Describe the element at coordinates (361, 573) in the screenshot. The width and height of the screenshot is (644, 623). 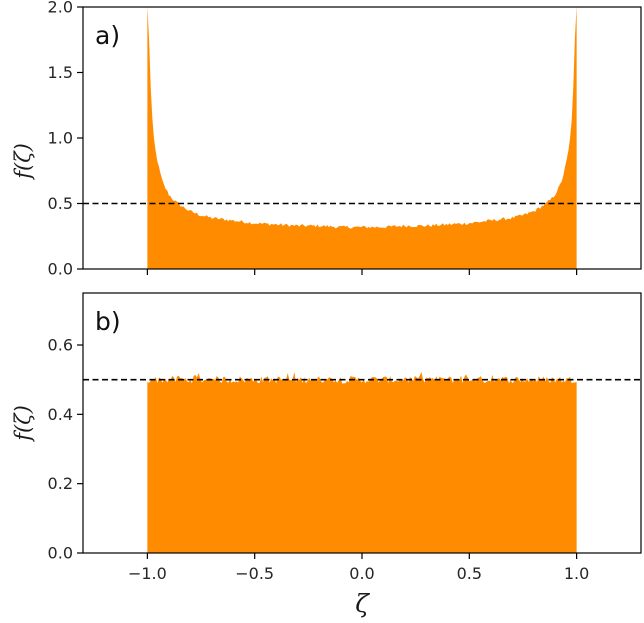
I see `panel-b-x-tick-label: 0.0` at that location.